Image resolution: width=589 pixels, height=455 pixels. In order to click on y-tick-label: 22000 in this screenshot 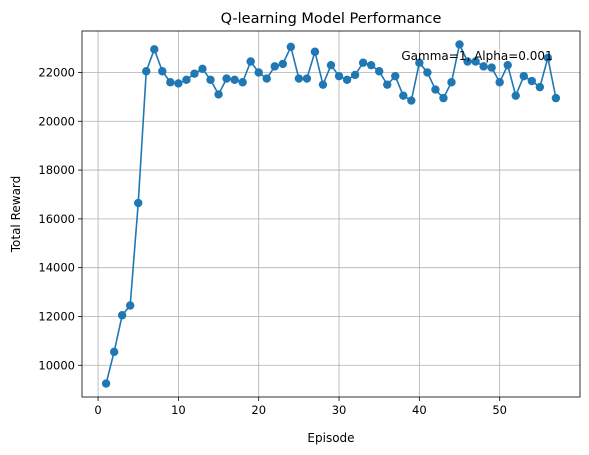, I will do `click(56, 72)`.